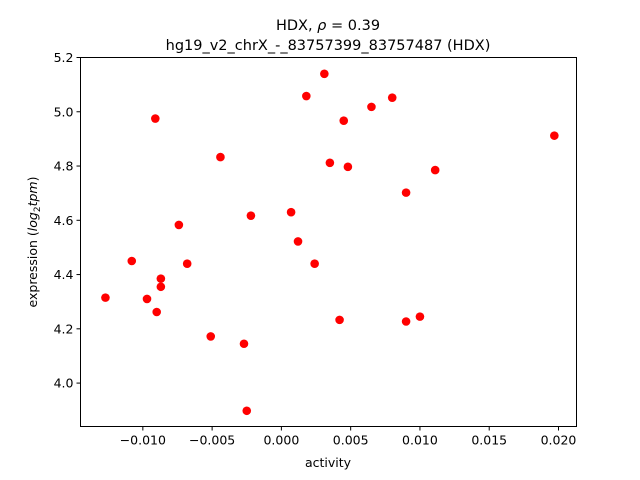 The height and width of the screenshot is (480, 640). I want to click on x-tick-label: 0.010, so click(420, 440).